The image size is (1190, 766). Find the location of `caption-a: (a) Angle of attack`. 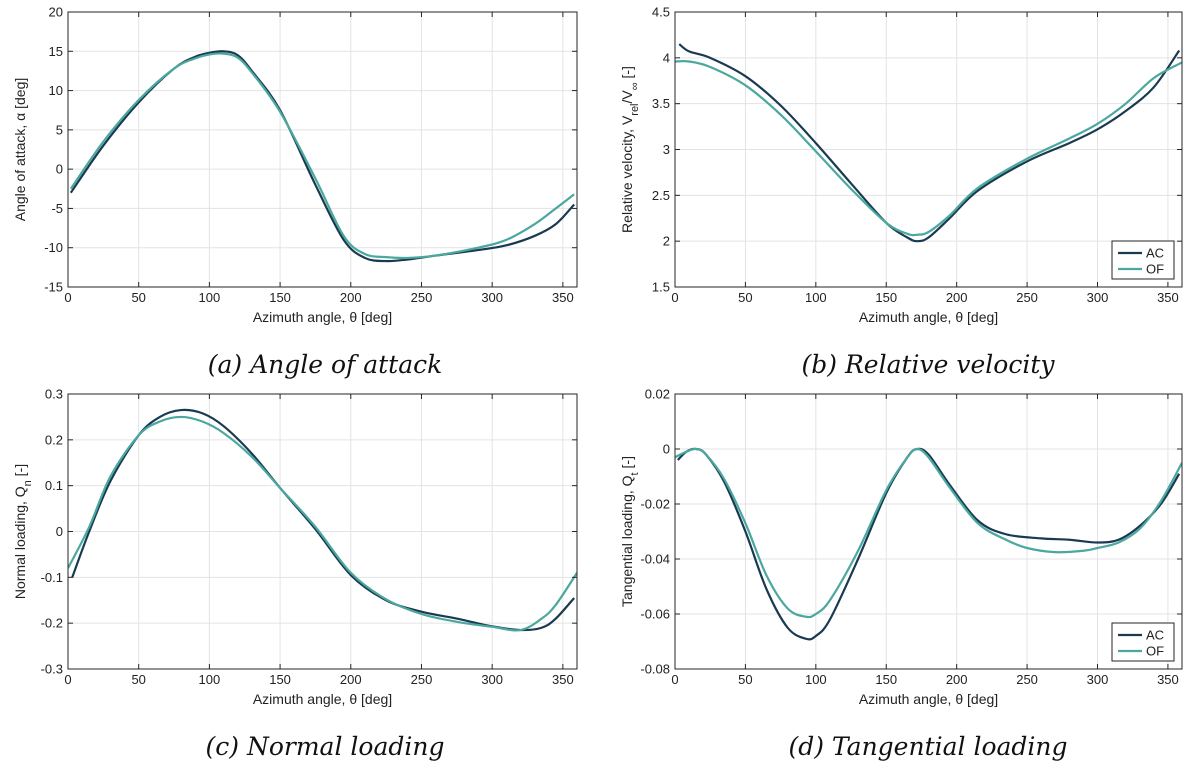

caption-a: (a) Angle of attack is located at coordinates (325, 364).